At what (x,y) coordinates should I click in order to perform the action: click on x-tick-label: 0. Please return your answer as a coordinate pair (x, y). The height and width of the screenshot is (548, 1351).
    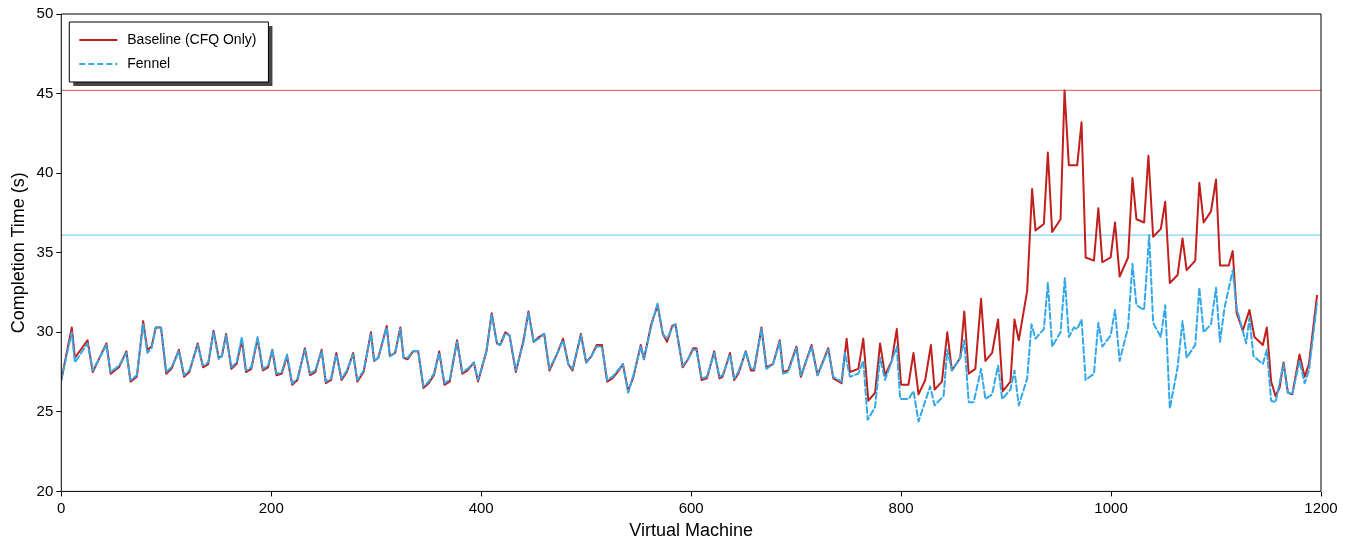
    Looking at the image, I should click on (61, 507).